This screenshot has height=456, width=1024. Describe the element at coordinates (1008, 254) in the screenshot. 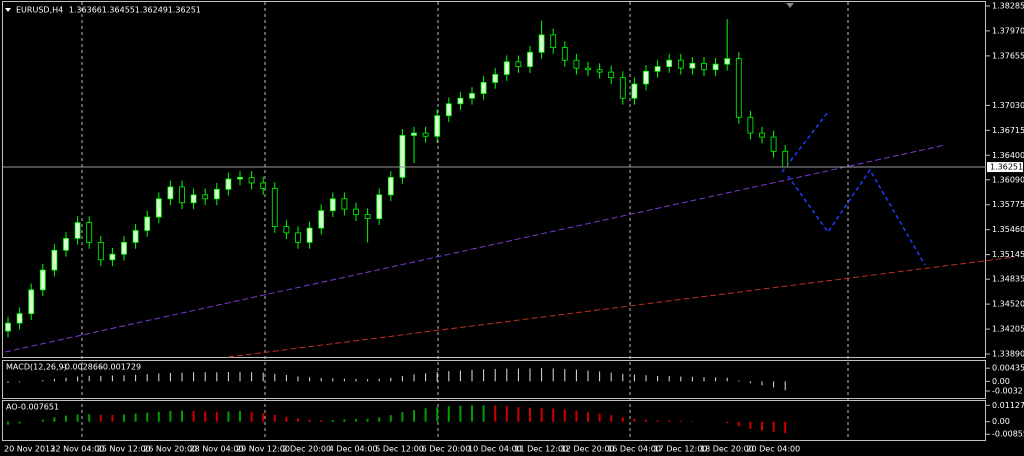

I see `y-tick-label: 1.35145` at that location.